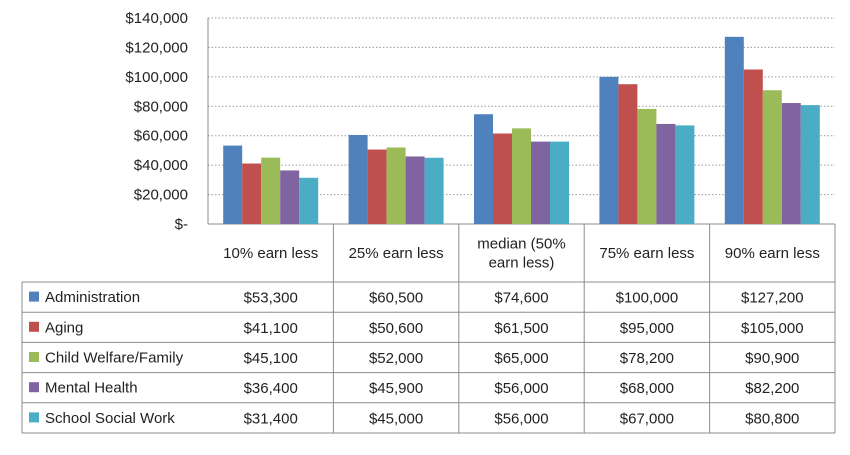 This screenshot has width=850, height=455. What do you see at coordinates (396, 328) in the screenshot?
I see `data-value-label: $50,600` at bounding box center [396, 328].